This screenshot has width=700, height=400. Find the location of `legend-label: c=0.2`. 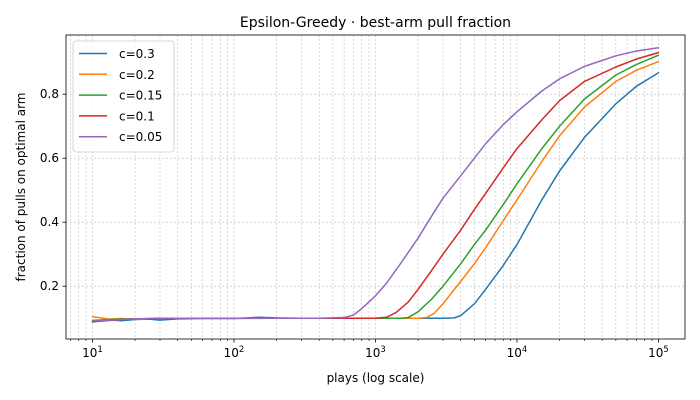

legend-label: c=0.2 is located at coordinates (137, 75).